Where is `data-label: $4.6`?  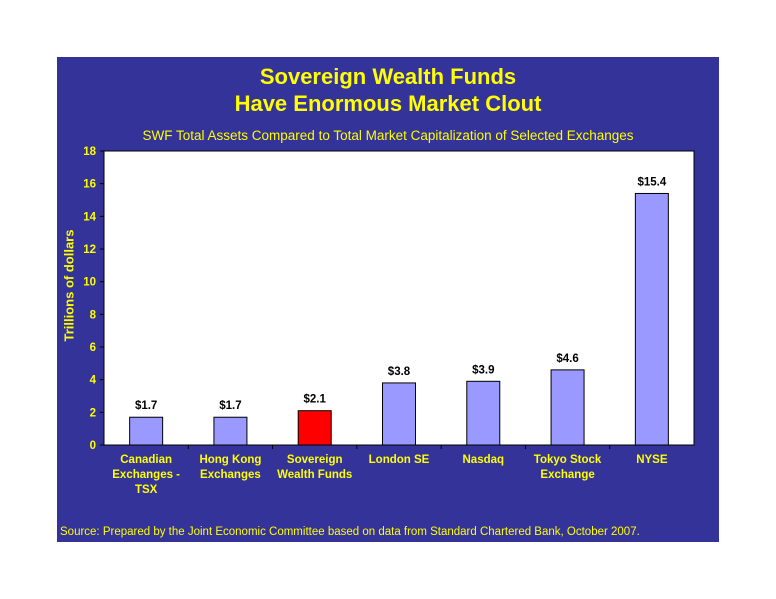 data-label: $4.6 is located at coordinates (567, 359).